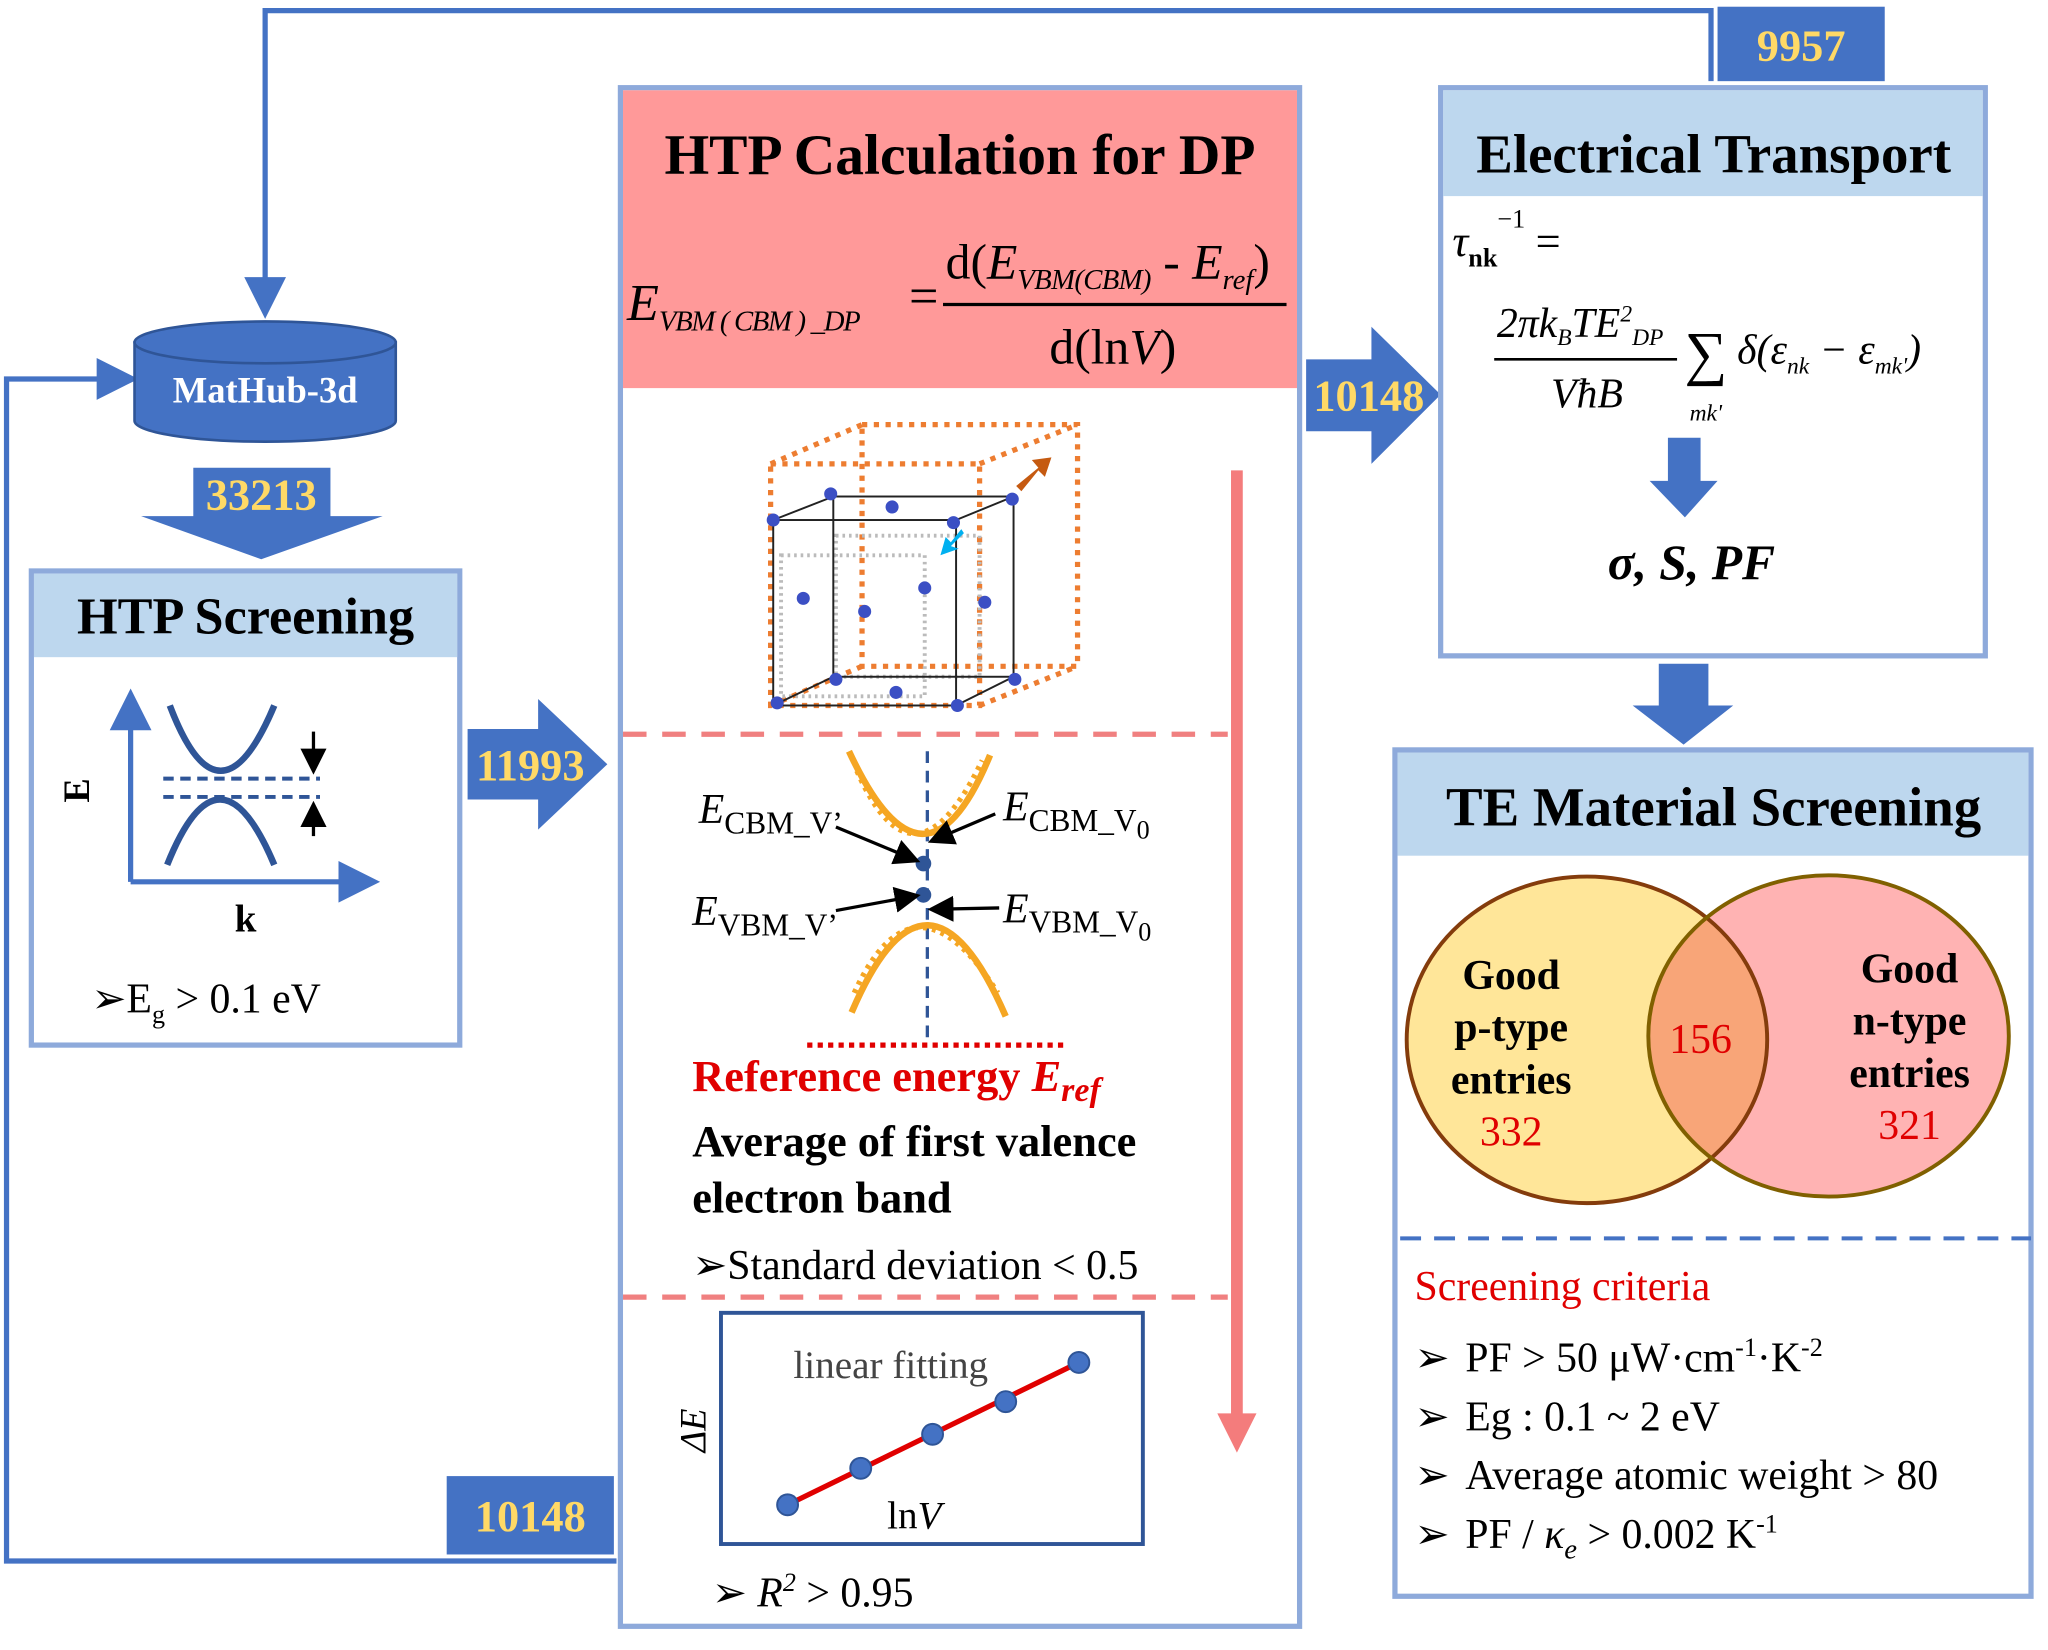 The image size is (2048, 1650). I want to click on svg-text: linear fitting, so click(890, 1365).